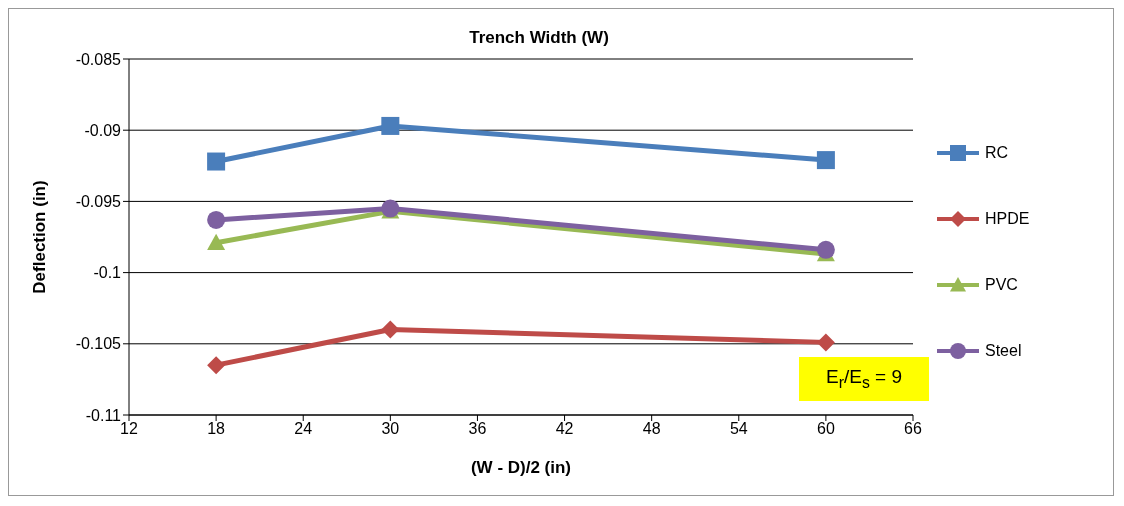 The image size is (1124, 506). What do you see at coordinates (521, 467) in the screenshot?
I see `x-axis-title: (W - D)/2 (in)` at bounding box center [521, 467].